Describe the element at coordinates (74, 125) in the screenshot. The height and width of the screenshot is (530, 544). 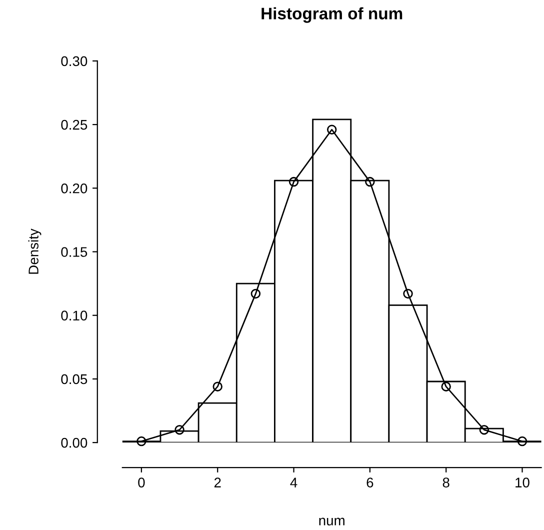
I see `y-tick-label: 0.25` at that location.